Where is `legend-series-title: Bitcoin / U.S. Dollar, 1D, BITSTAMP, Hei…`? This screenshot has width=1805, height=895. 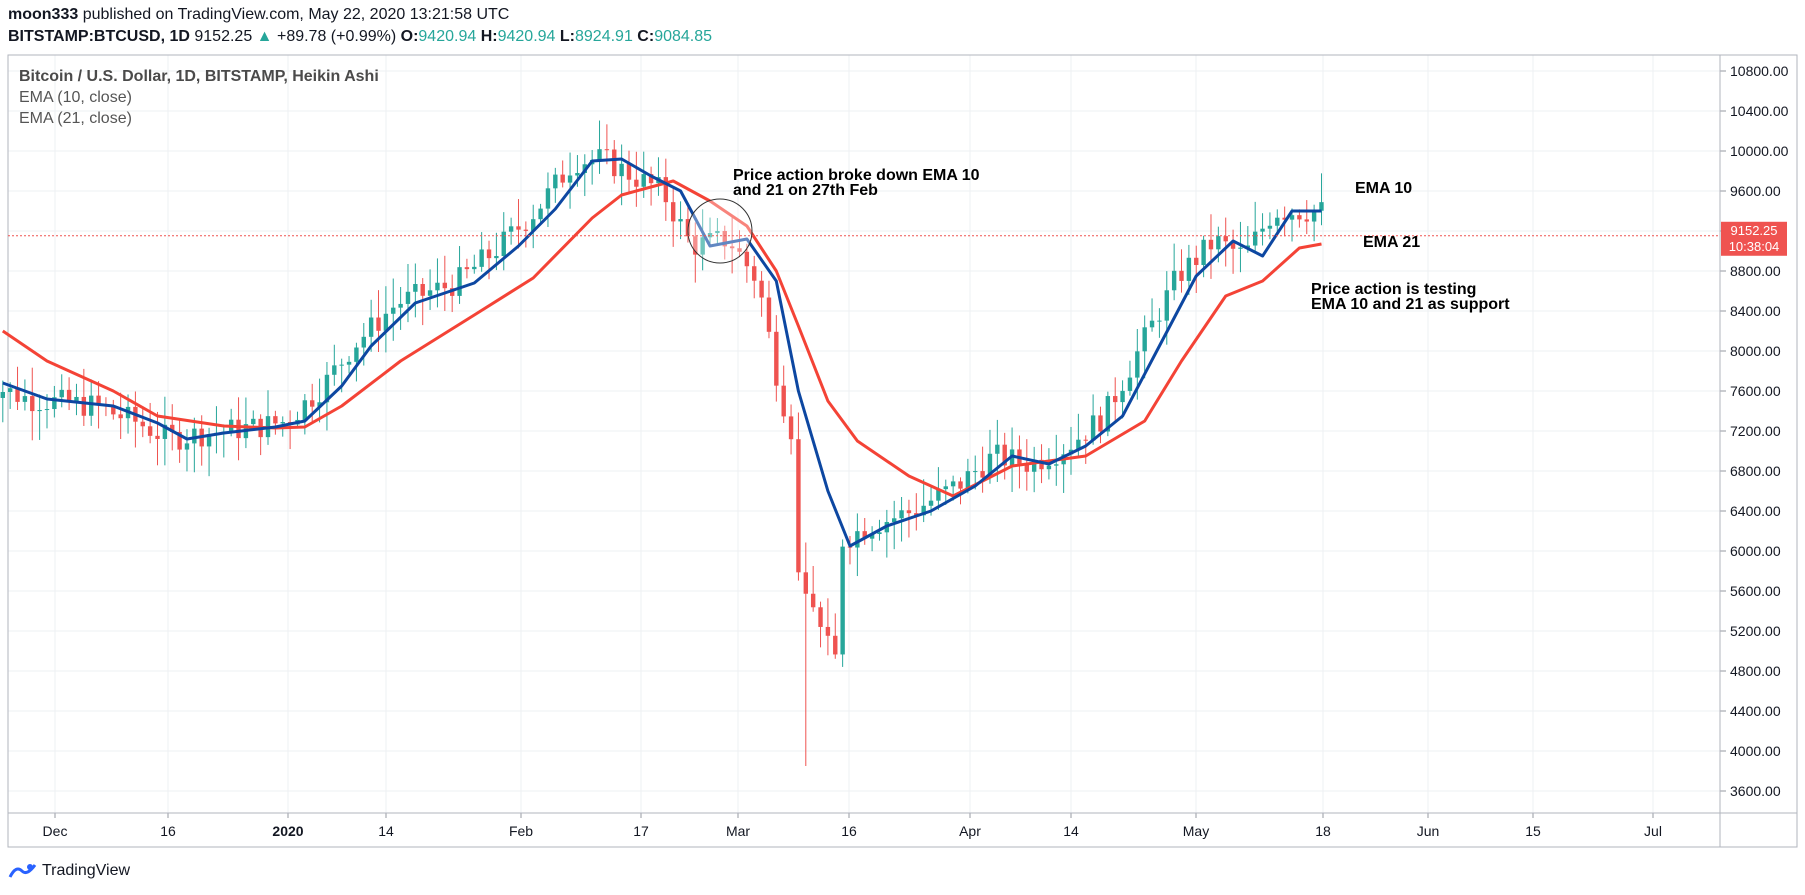 legend-series-title: Bitcoin / U.S. Dollar, 1D, BITSTAMP, Hei… is located at coordinates (199, 76).